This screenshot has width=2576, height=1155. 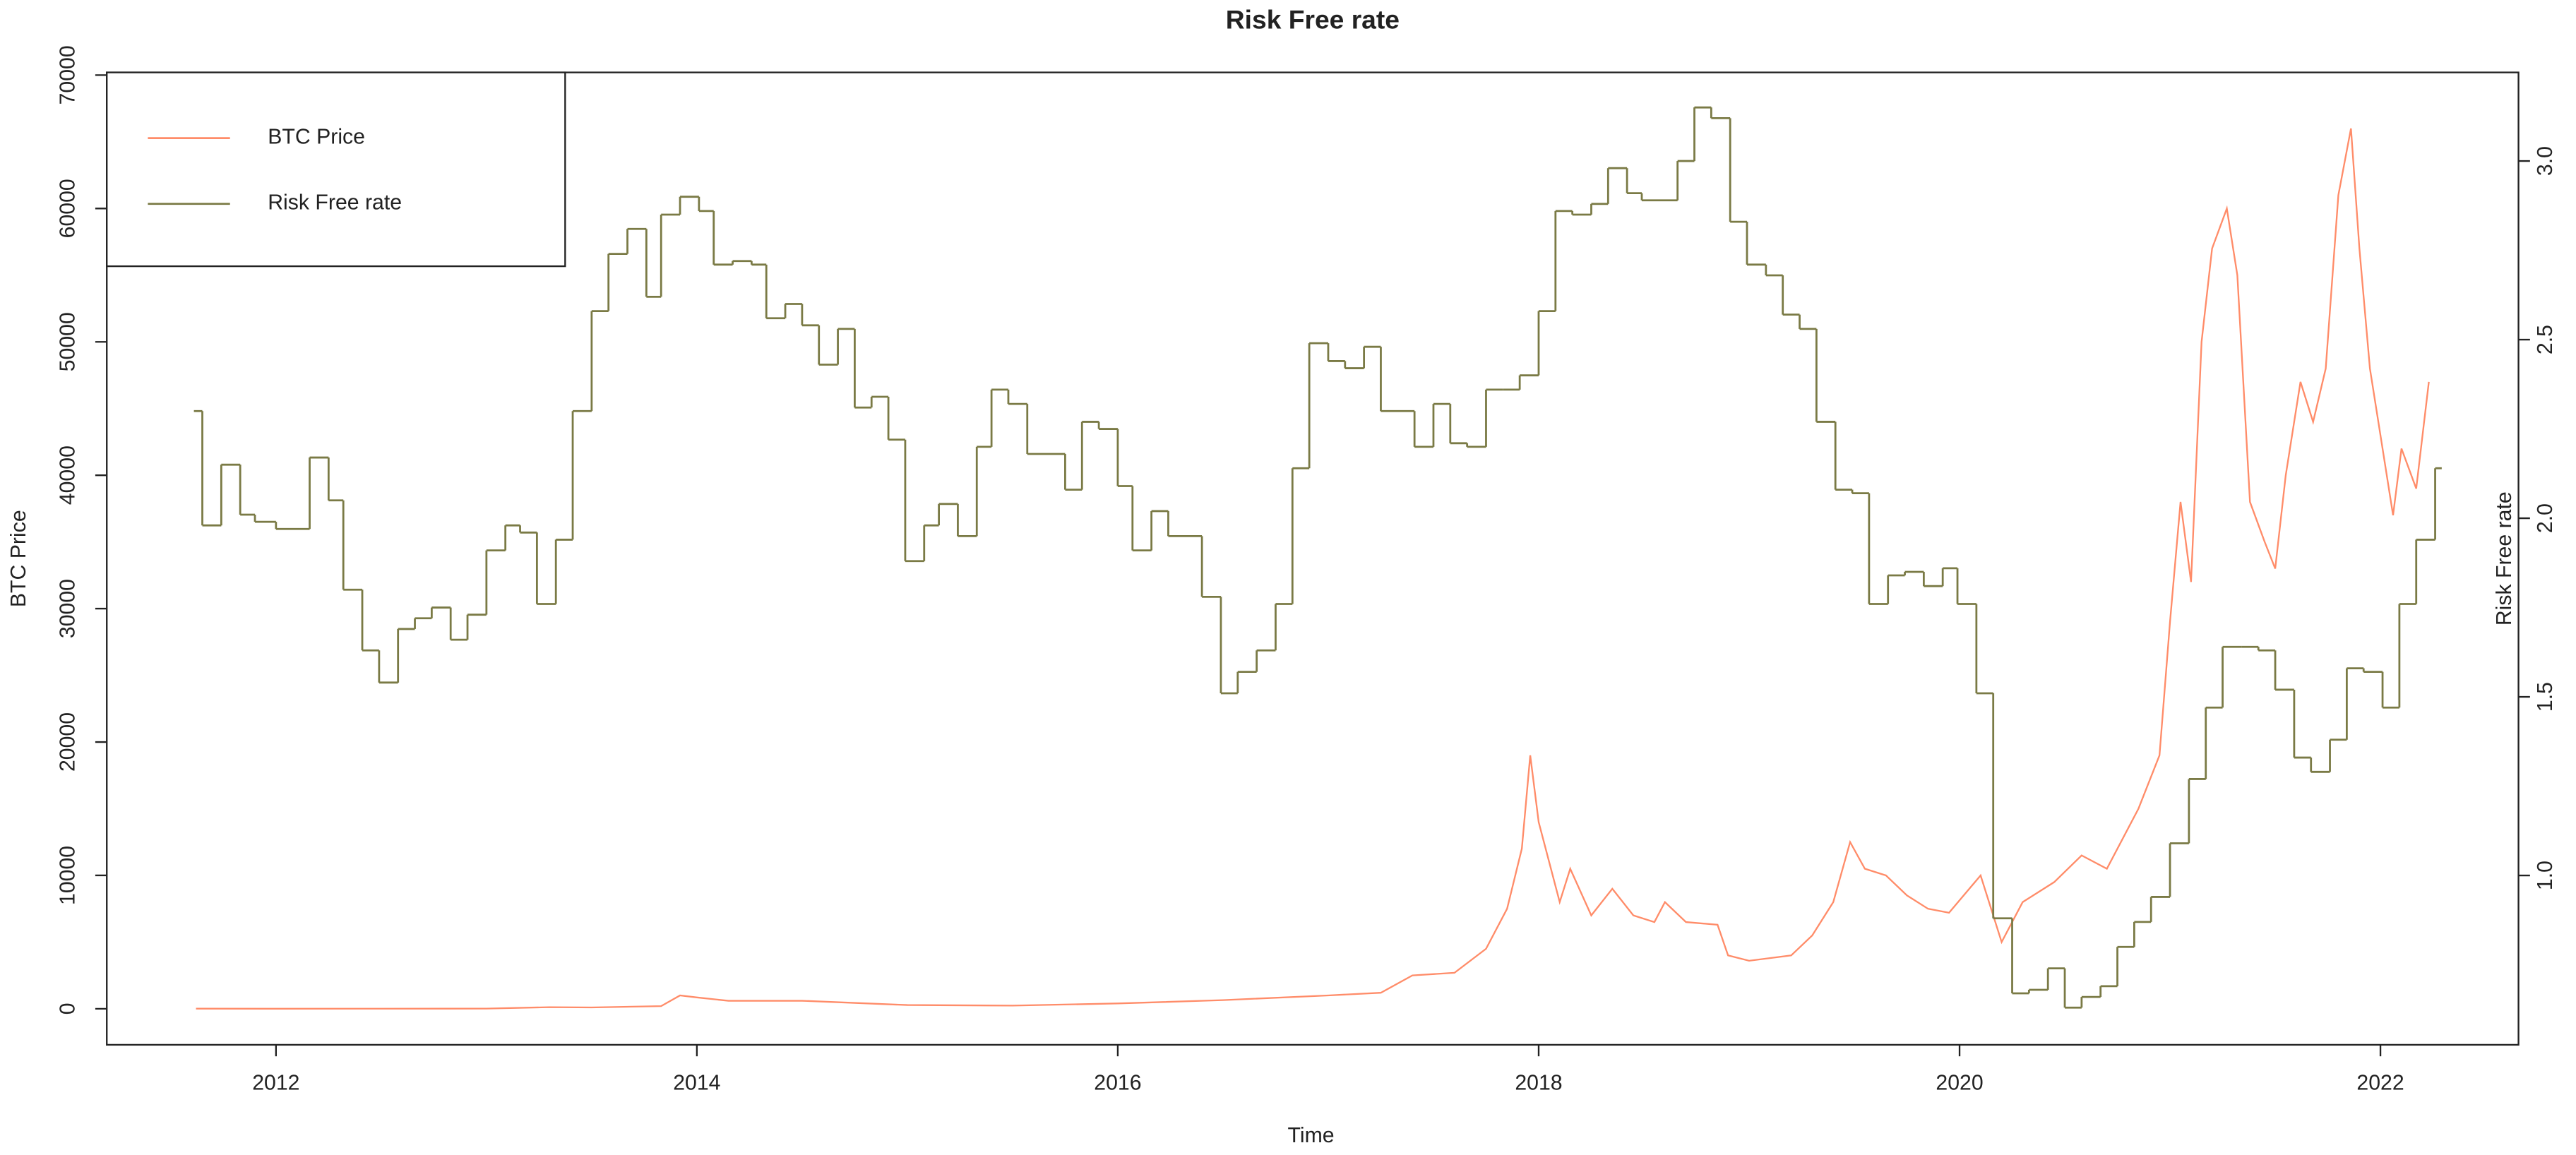 I want to click on y-tick-label: 20000, so click(x=68, y=742).